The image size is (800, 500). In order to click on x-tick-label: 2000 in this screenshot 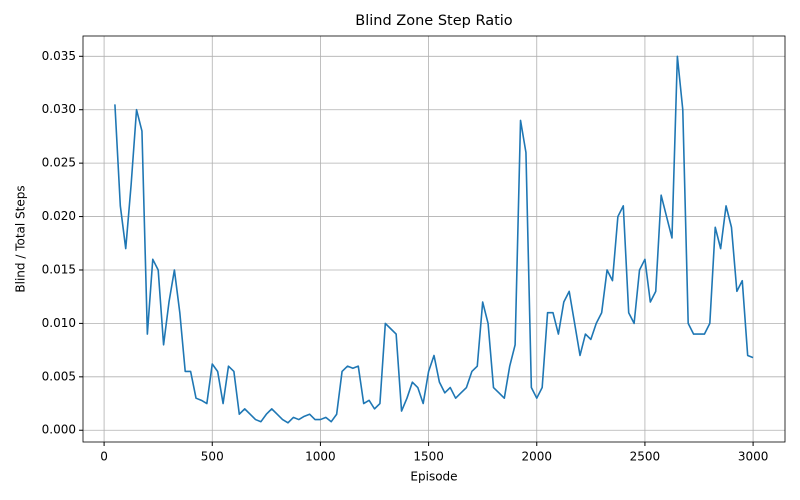, I will do `click(536, 457)`.